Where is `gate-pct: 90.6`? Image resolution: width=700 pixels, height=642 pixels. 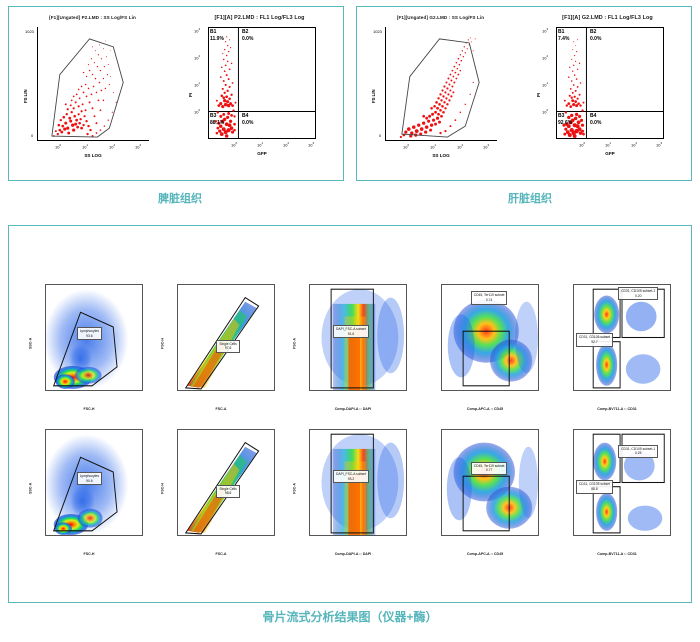 gate-pct: 90.6 is located at coordinates (89, 480).